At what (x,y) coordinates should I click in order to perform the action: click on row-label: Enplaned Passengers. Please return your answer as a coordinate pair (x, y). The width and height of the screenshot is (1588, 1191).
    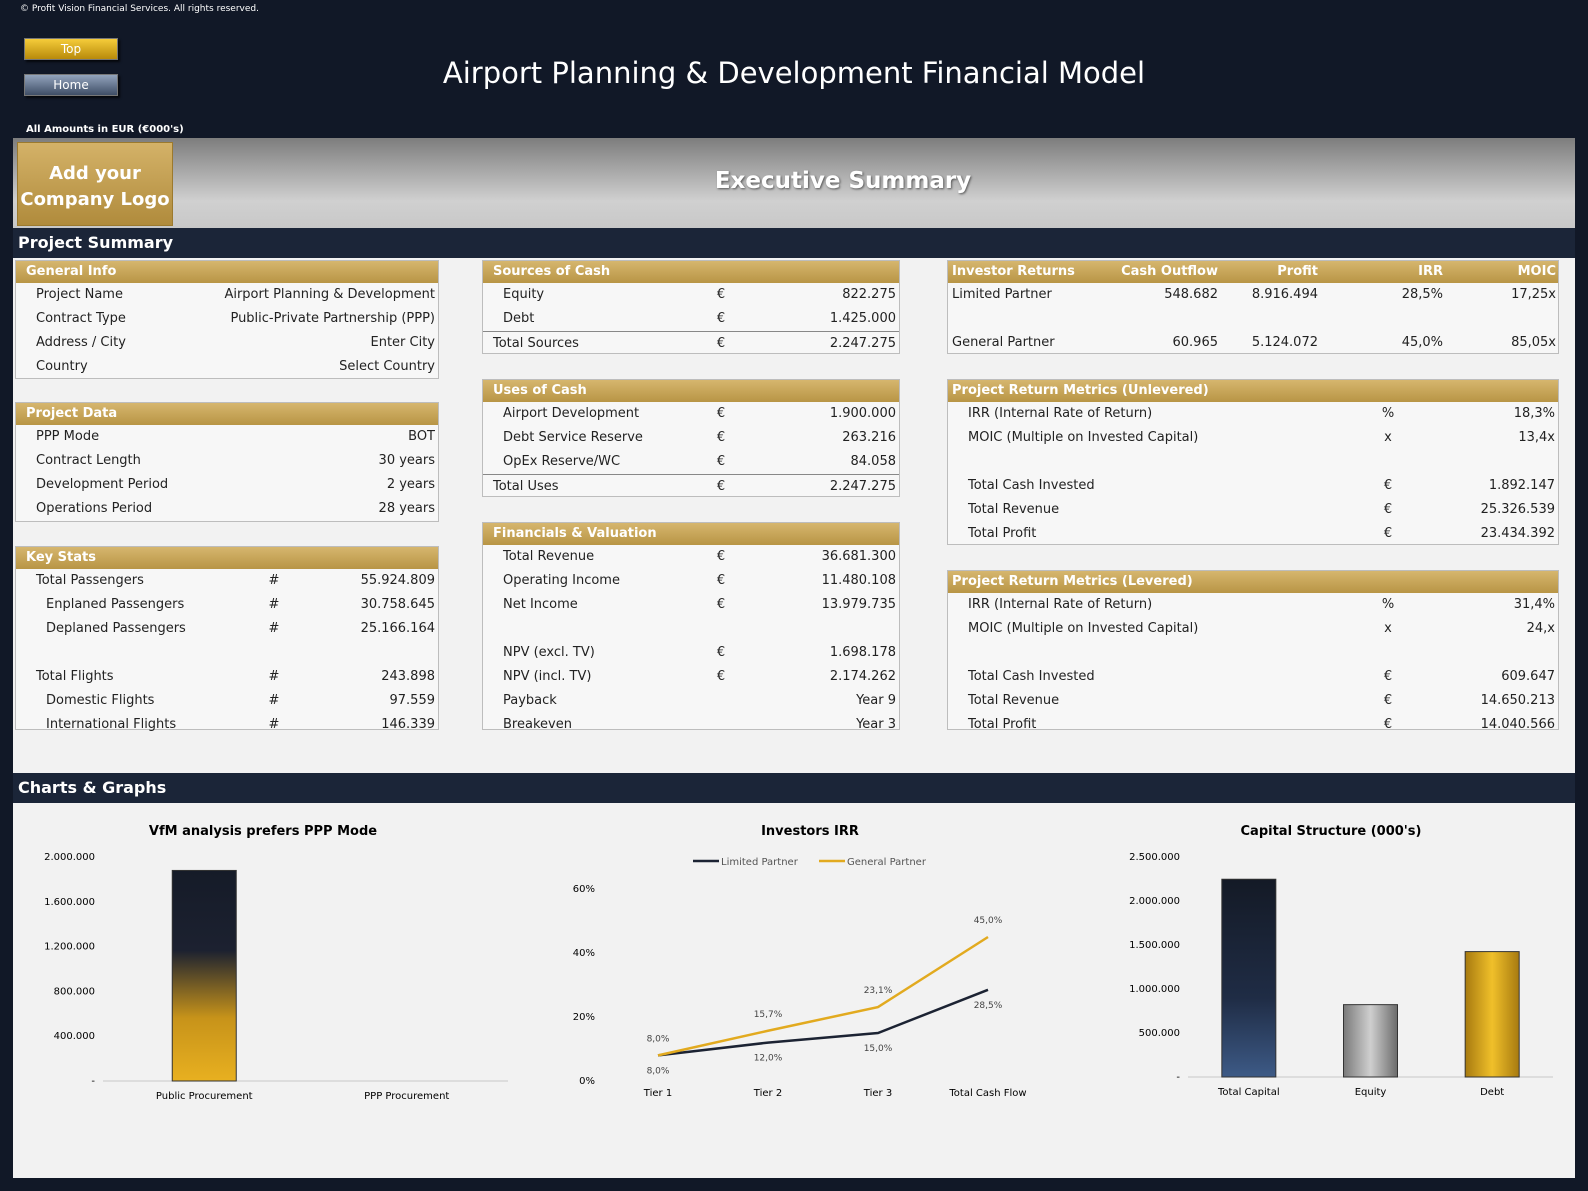
    Looking at the image, I should click on (115, 604).